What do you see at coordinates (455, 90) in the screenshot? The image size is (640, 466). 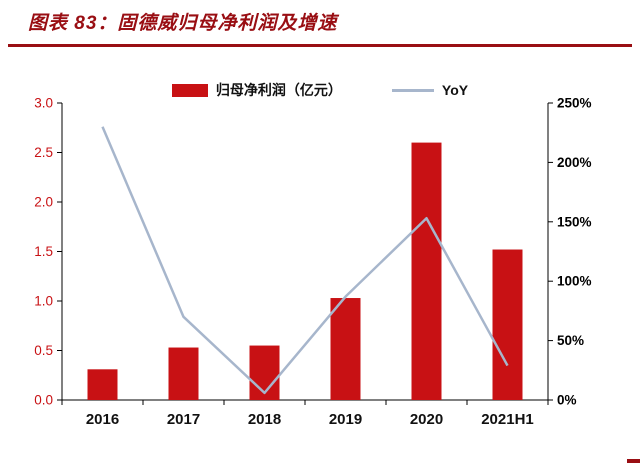 I see `legend-label-yoy: YoY` at bounding box center [455, 90].